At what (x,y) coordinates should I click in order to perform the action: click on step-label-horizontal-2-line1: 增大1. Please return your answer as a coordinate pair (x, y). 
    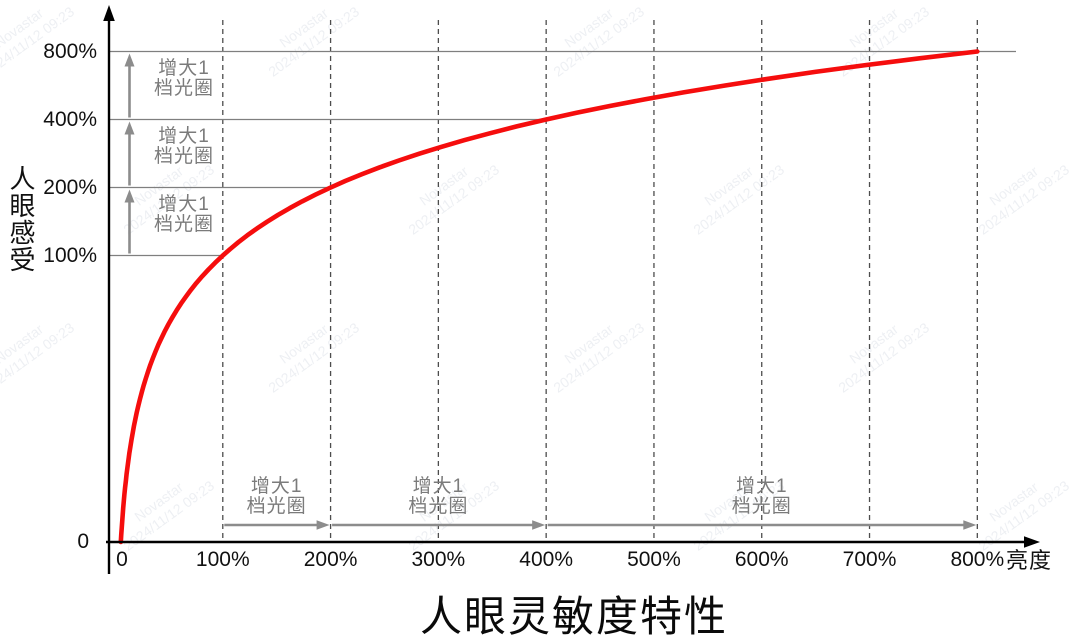
    Looking at the image, I should click on (761, 486).